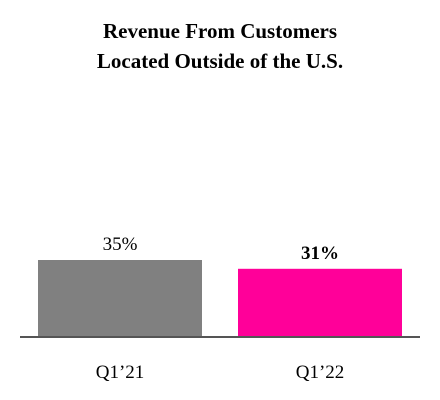 The height and width of the screenshot is (400, 440). Describe the element at coordinates (220, 61) in the screenshot. I see `chart-title-line-2: Located Outside of the U.S.` at that location.